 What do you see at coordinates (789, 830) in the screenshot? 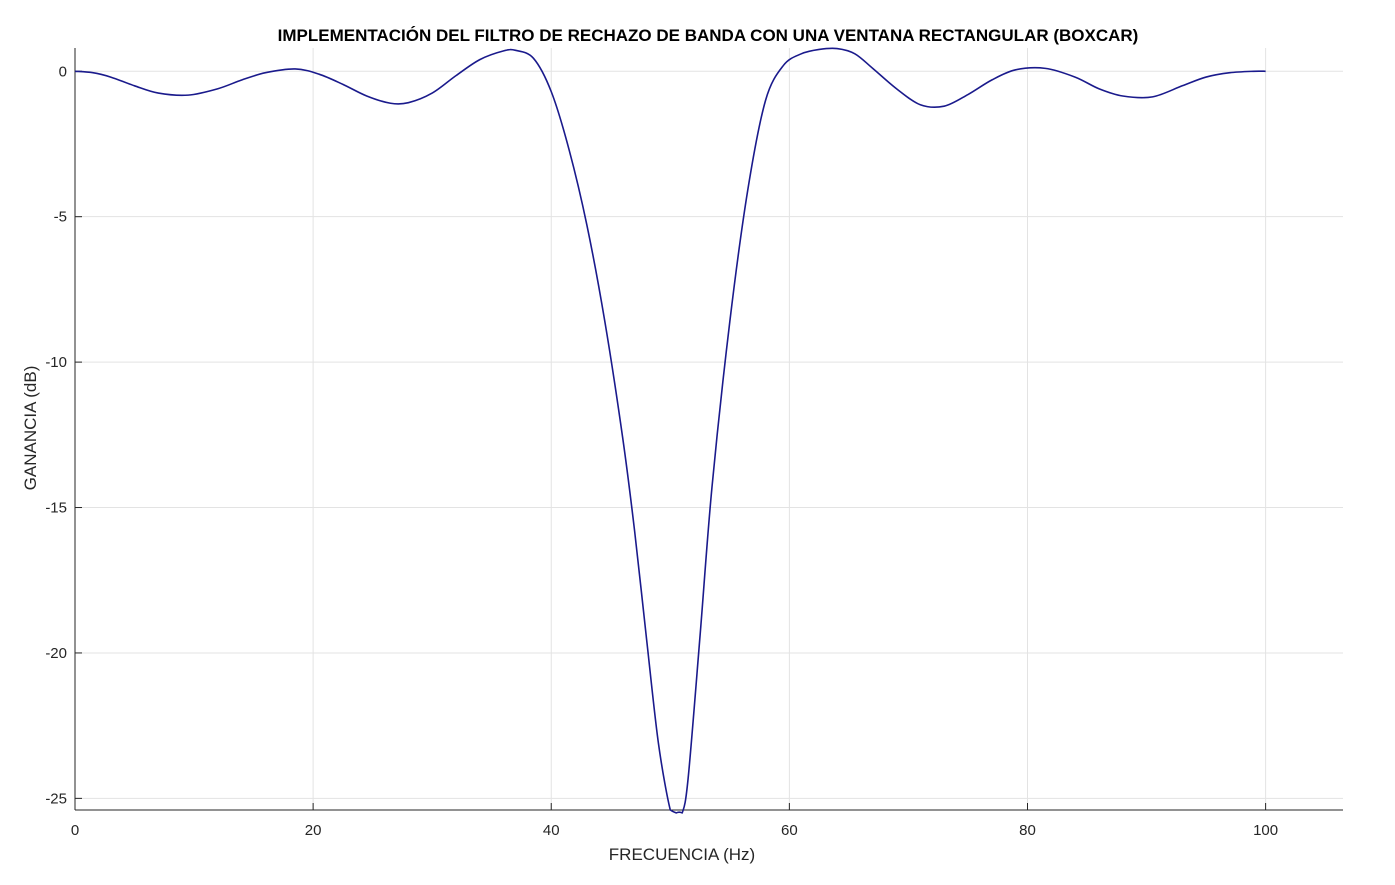
I see `x-tick-label: 60` at bounding box center [789, 830].